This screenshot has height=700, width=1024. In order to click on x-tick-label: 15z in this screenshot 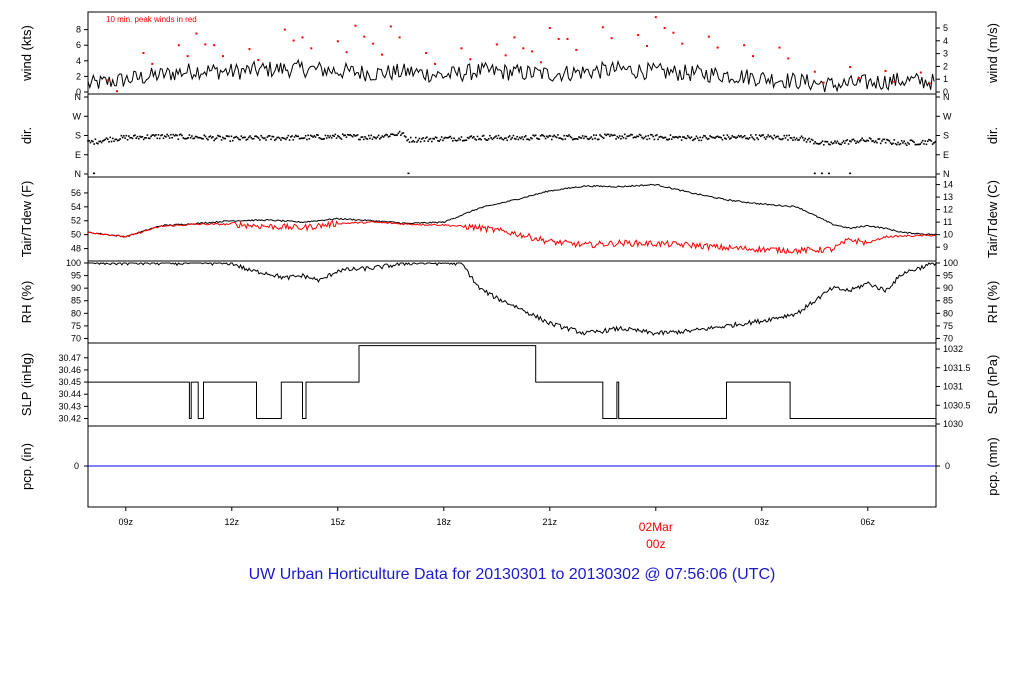, I will do `click(338, 522)`.